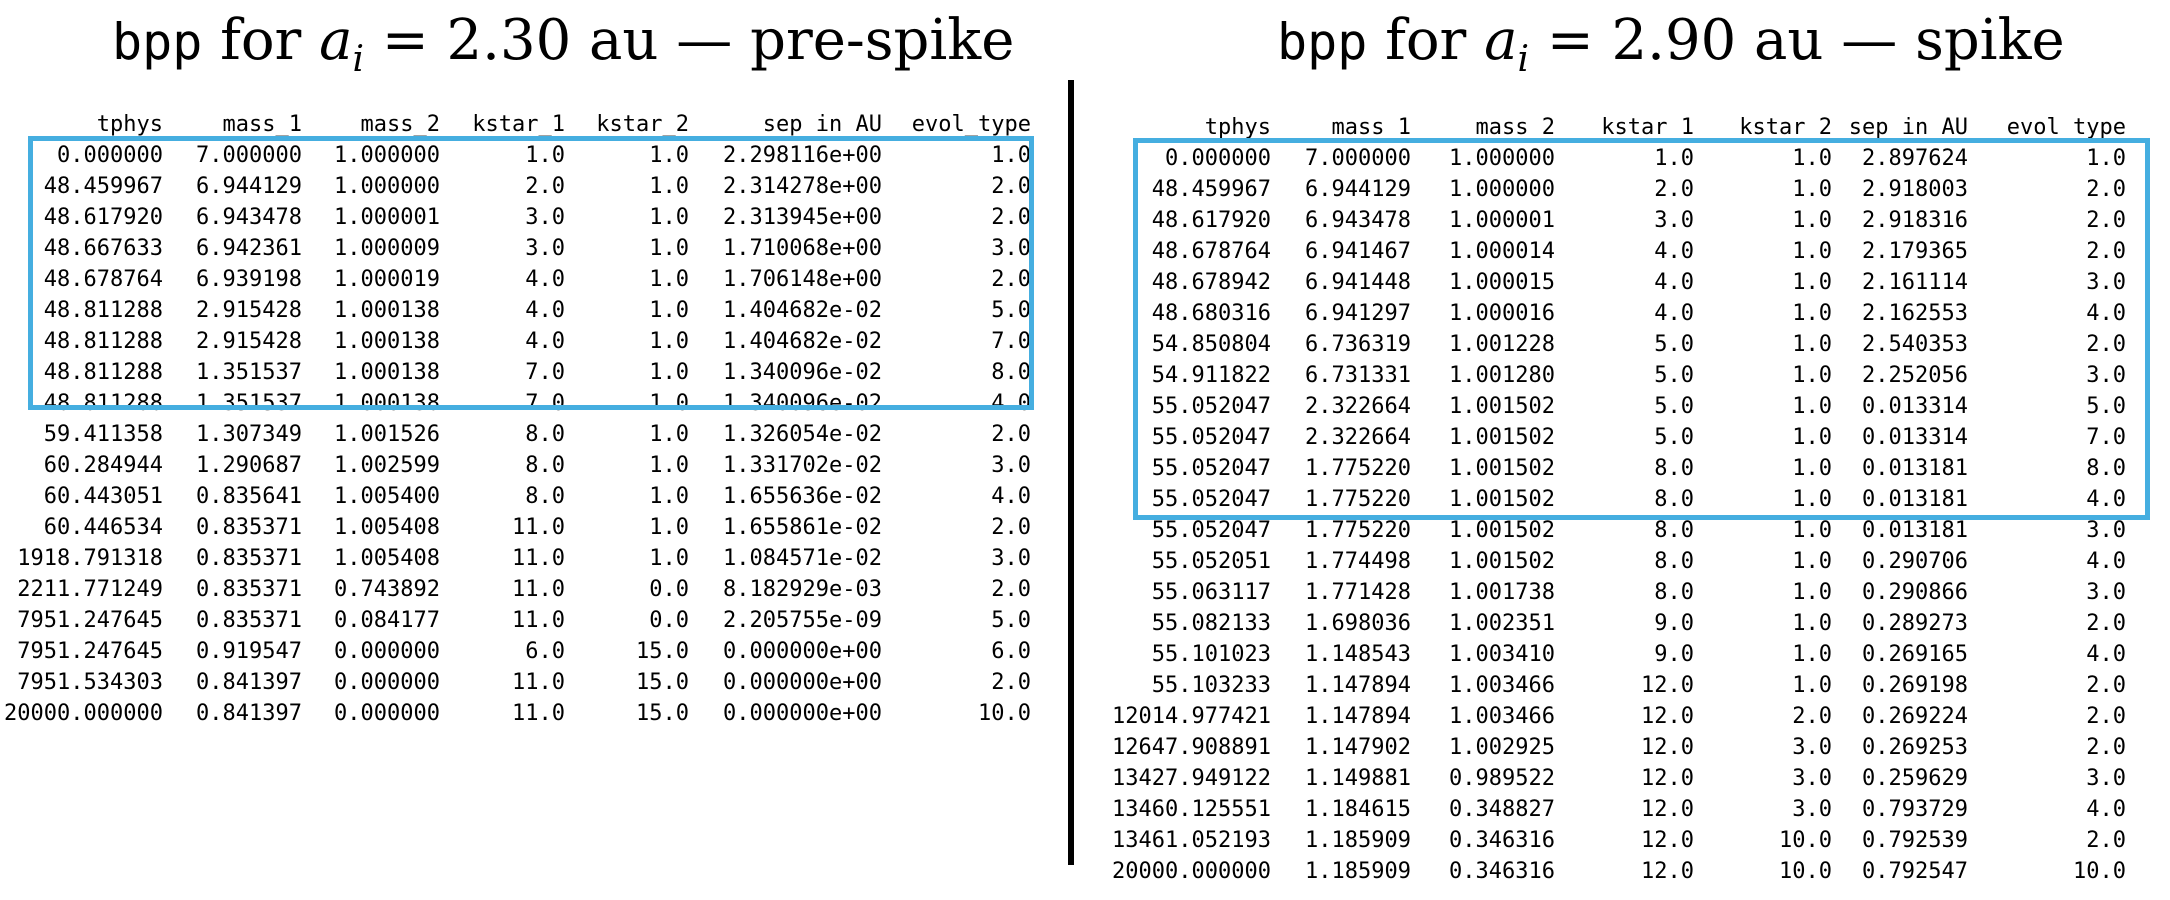 Image resolution: width=2170 pixels, height=900 pixels. Describe the element at coordinates (387, 434) in the screenshot. I see `table-cell: 1.001526` at that location.